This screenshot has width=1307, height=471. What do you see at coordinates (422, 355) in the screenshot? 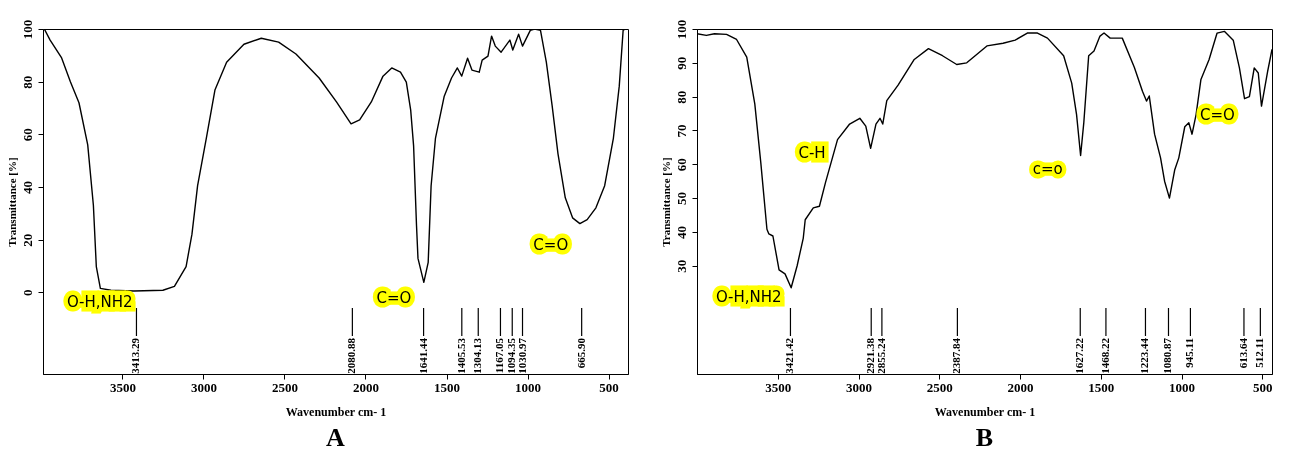
I see `ref-line-label: 1641.44` at bounding box center [422, 355].